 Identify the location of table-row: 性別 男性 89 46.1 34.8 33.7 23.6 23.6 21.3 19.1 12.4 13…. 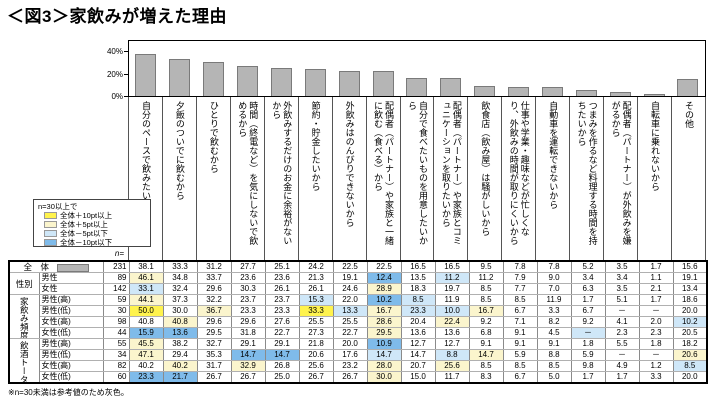
(358, 283).